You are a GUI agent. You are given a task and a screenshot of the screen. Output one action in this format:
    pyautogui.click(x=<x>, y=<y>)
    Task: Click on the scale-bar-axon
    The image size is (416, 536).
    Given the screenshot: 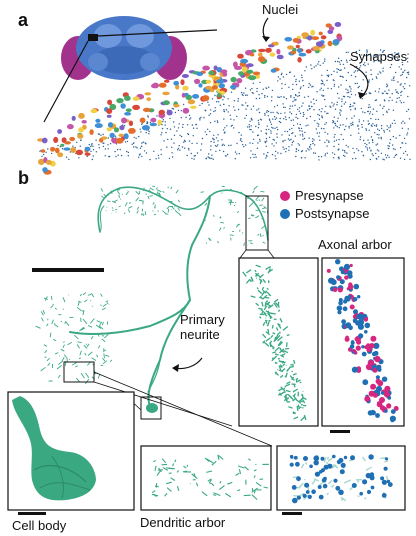 What is the action you would take?
    pyautogui.click(x=340, y=431)
    